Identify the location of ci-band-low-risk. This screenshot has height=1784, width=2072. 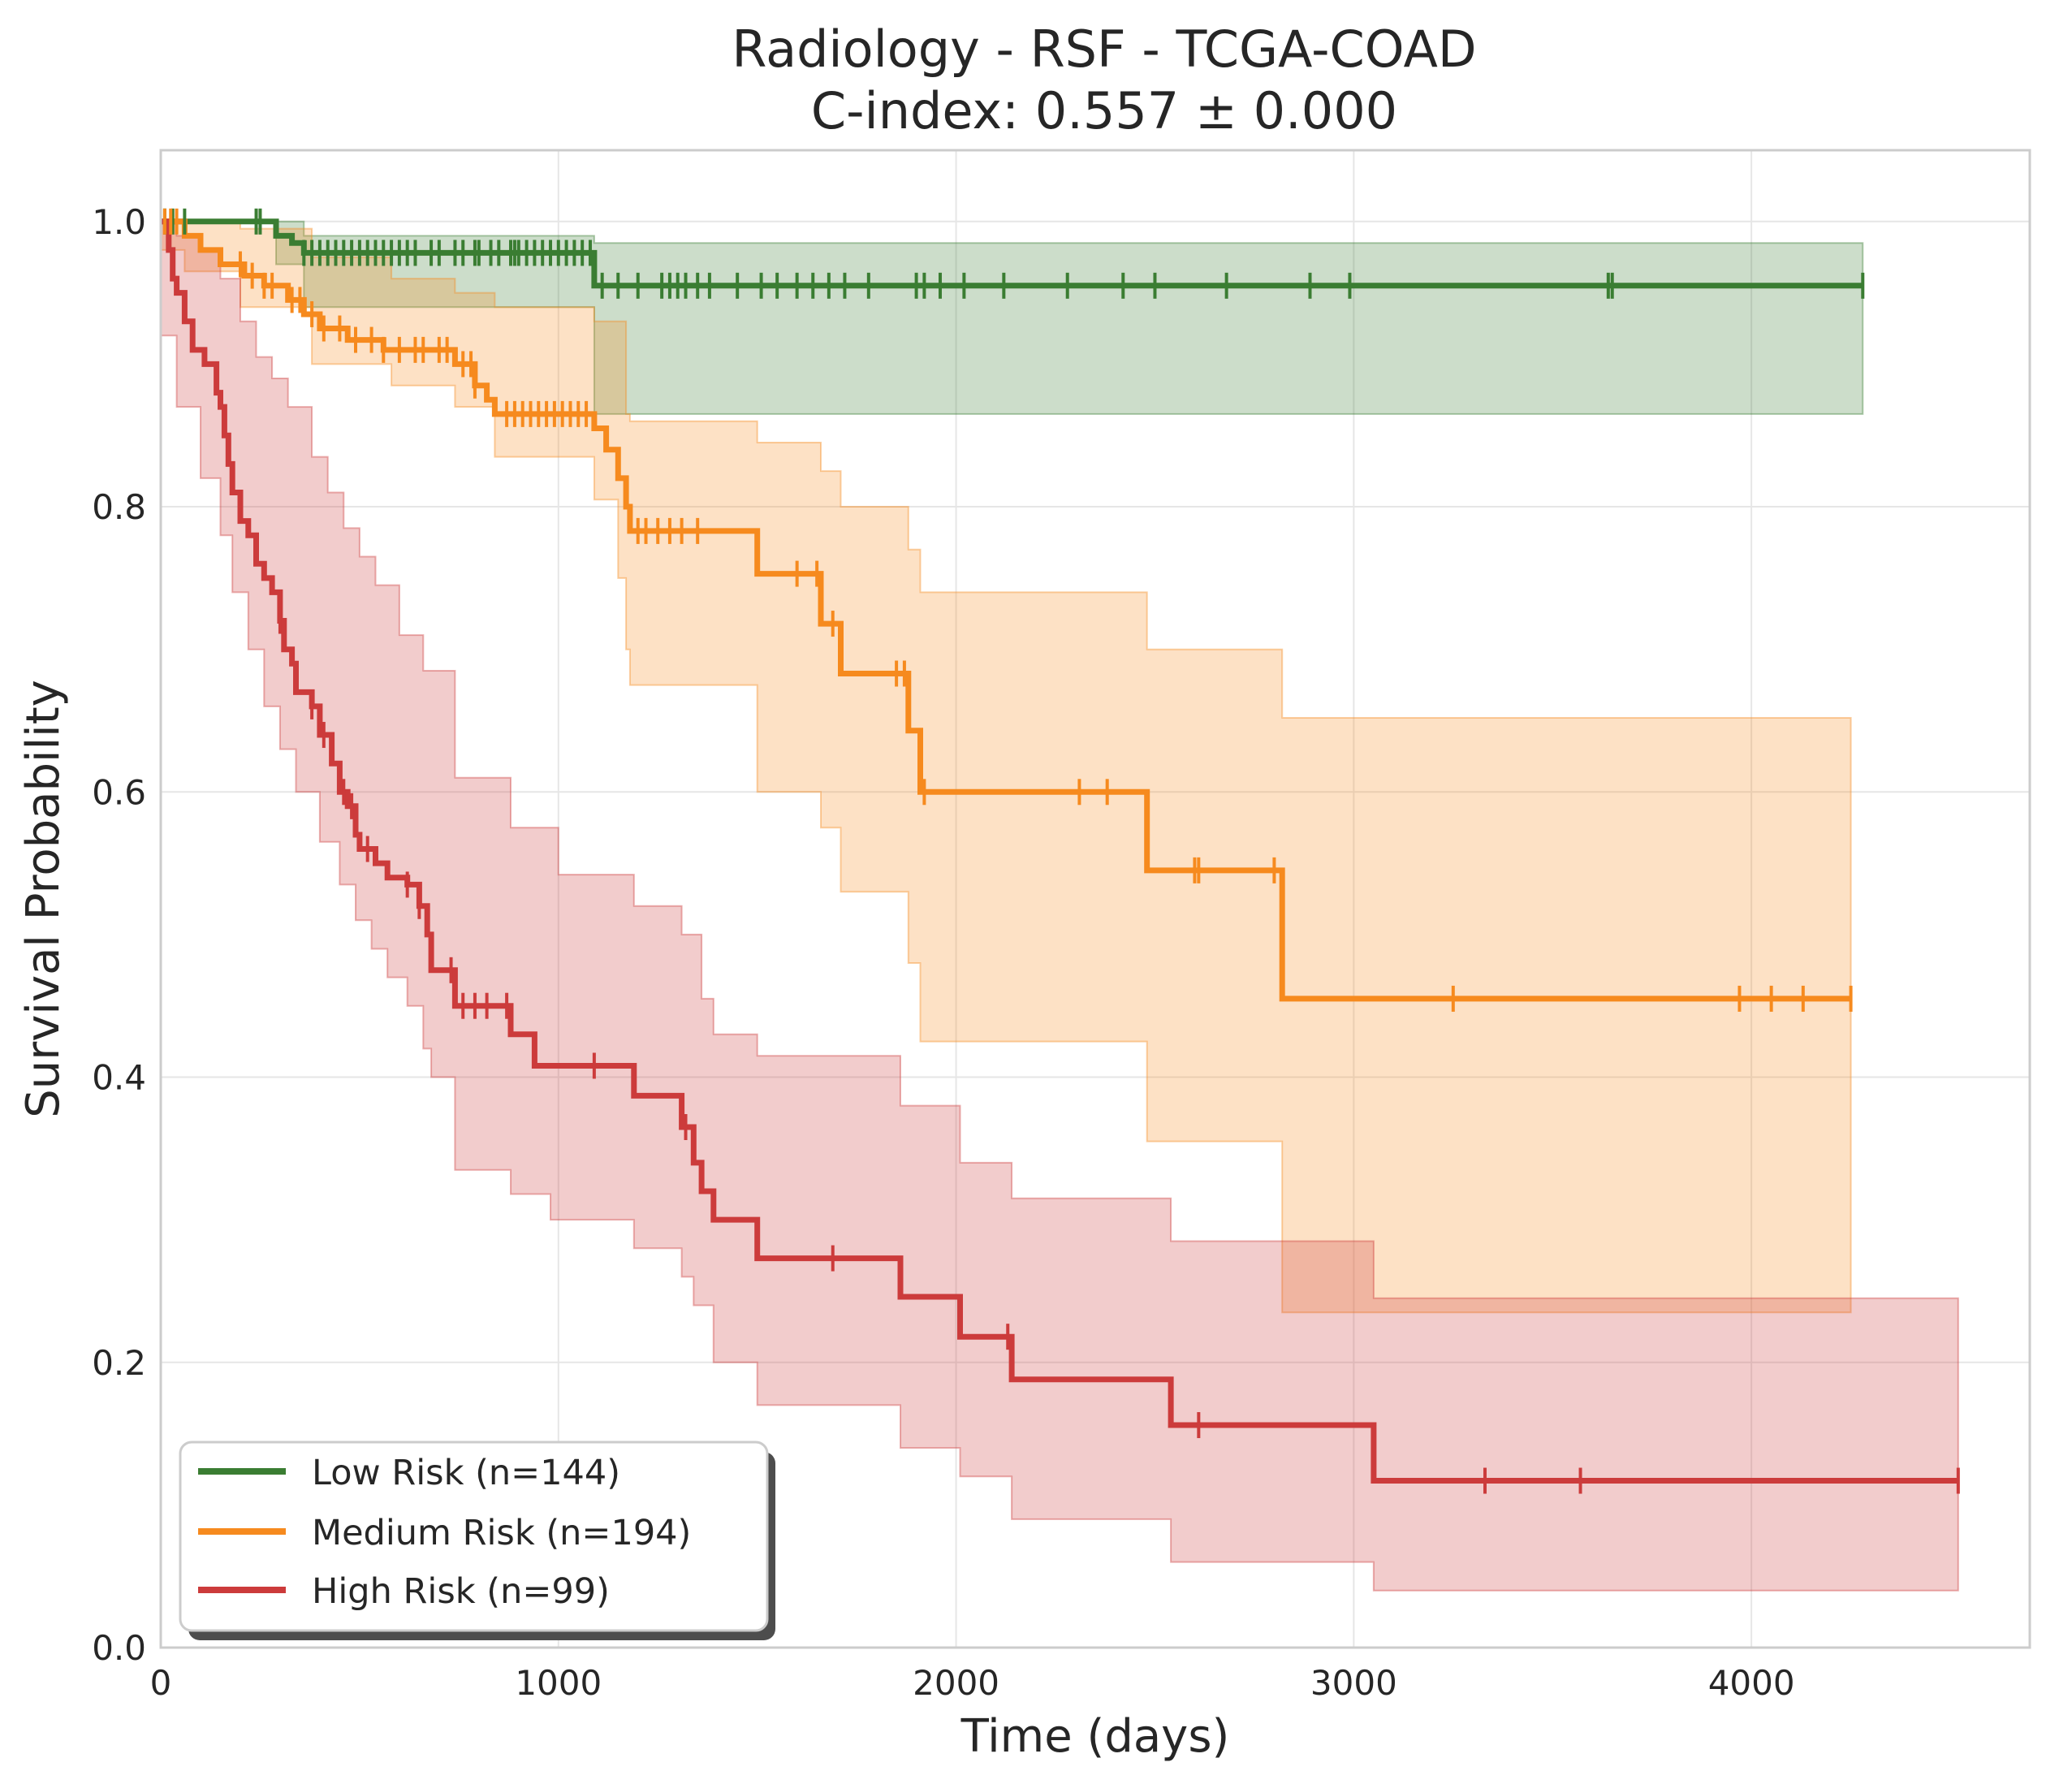
(1012, 317).